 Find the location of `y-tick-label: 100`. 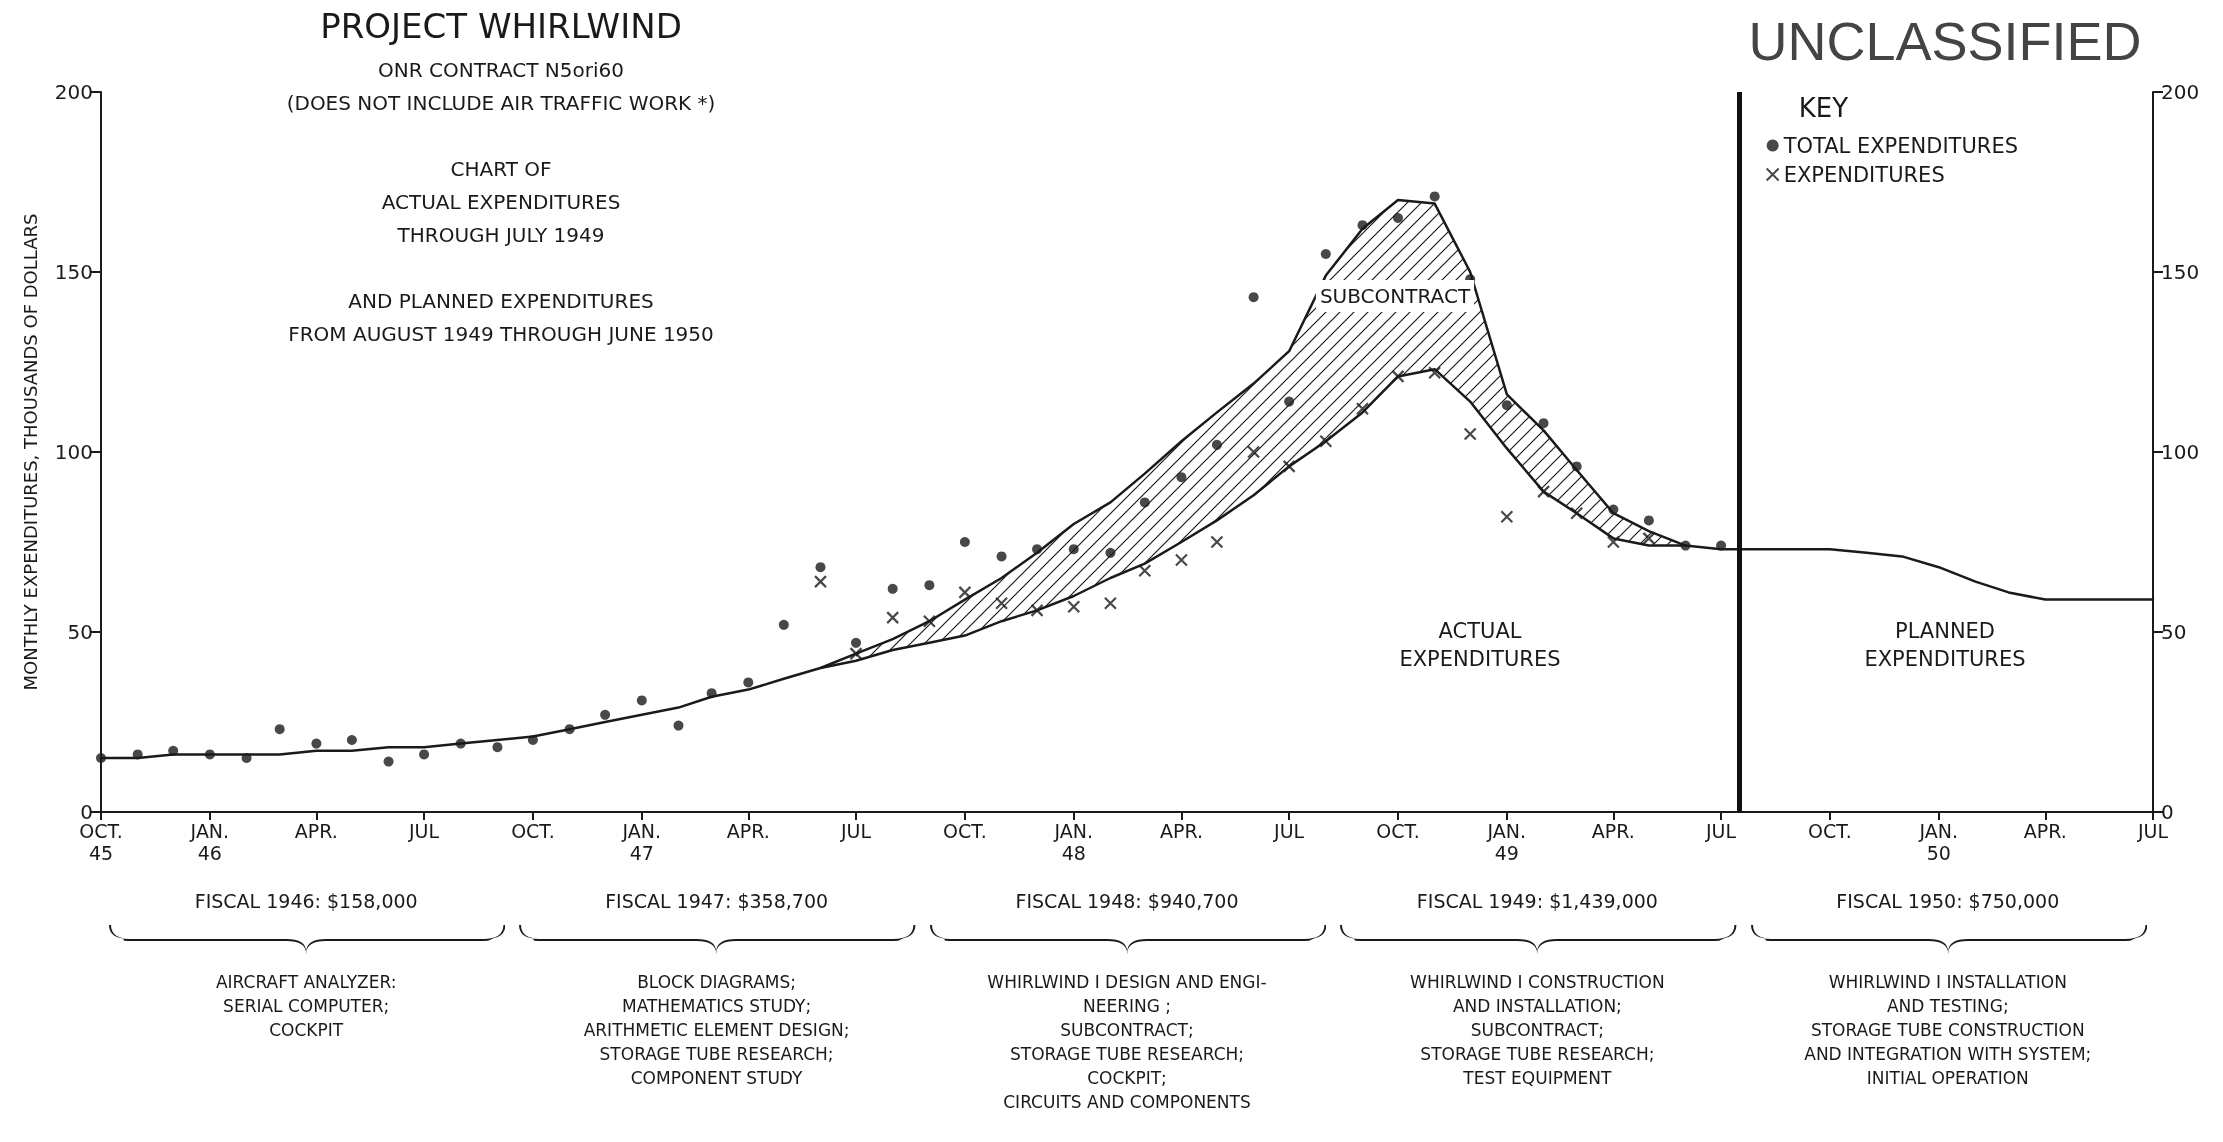

y-tick-label: 100 is located at coordinates (73, 452).